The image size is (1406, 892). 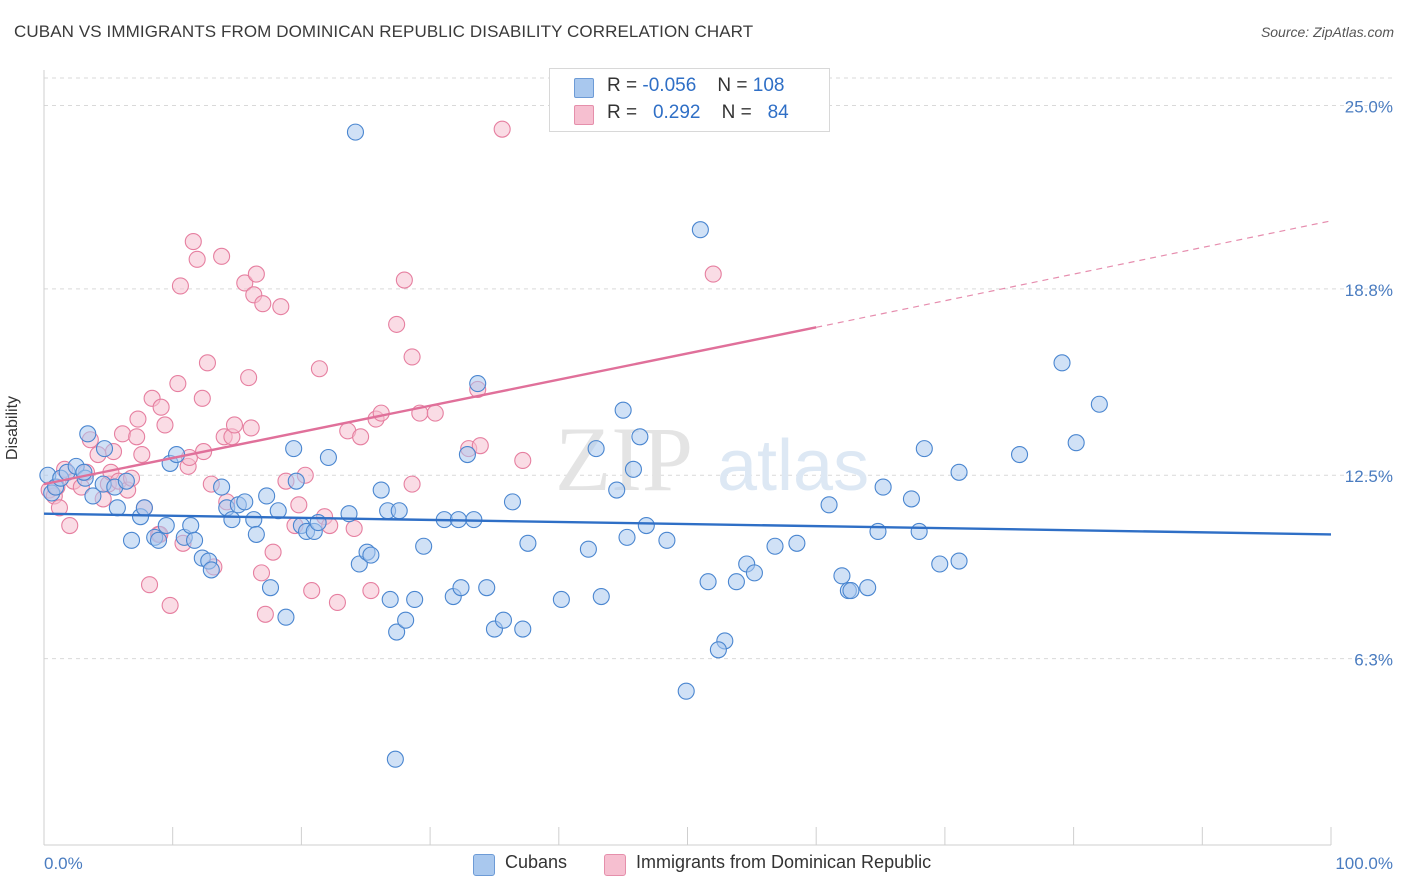 I want to click on legend-n-label: N =, so click(x=736, y=112).